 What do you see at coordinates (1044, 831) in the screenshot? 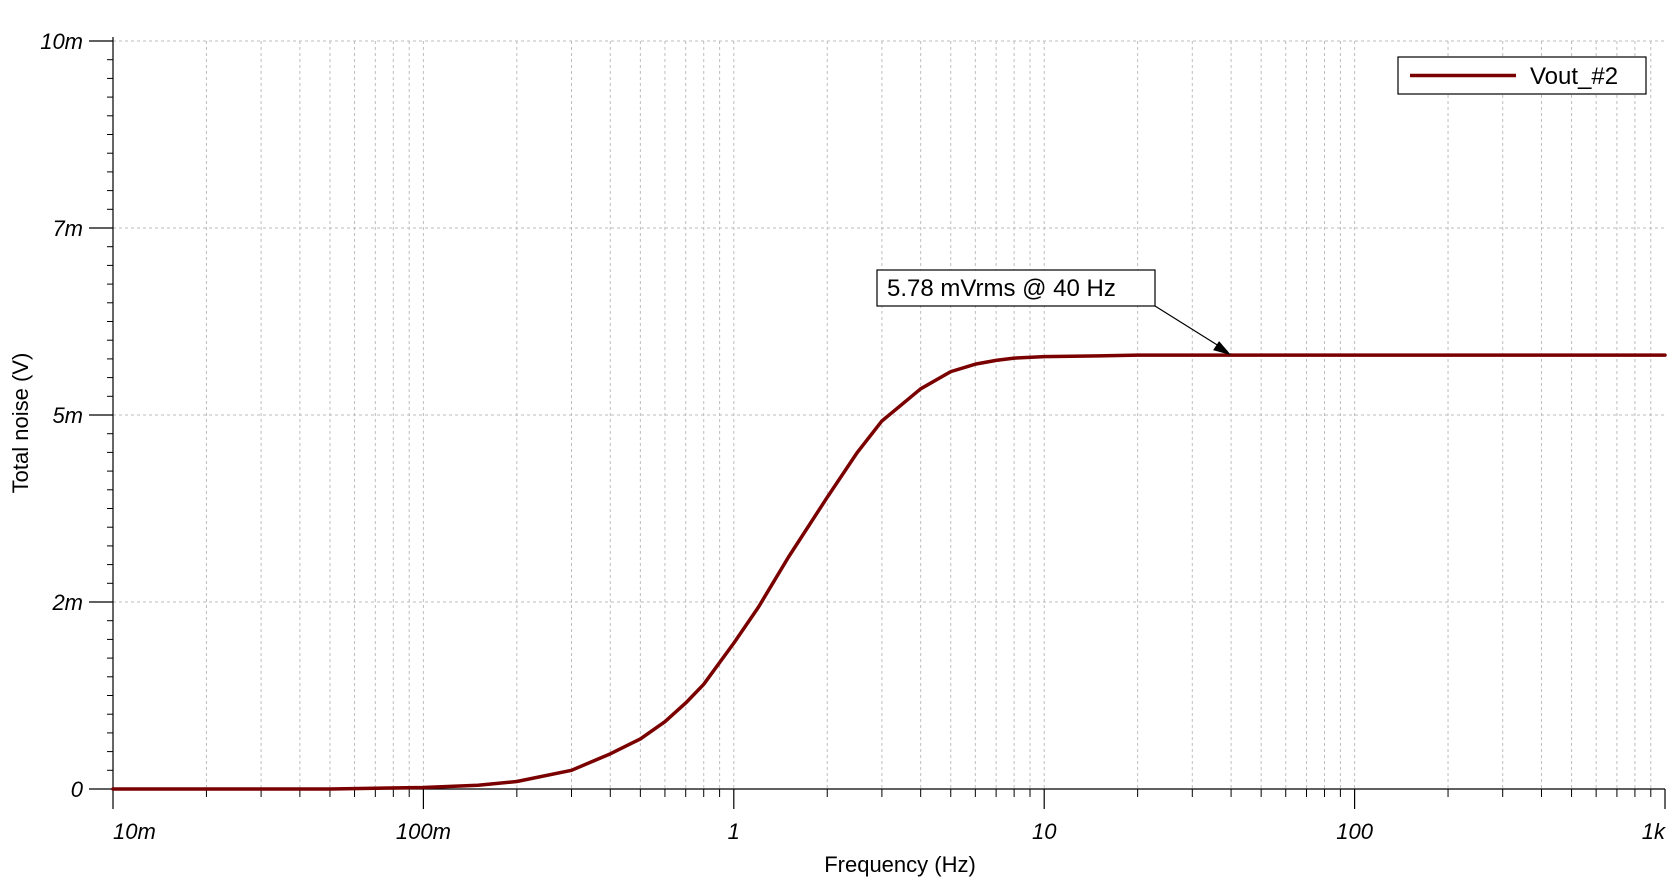
I see `x-tick-label: 10` at bounding box center [1044, 831].